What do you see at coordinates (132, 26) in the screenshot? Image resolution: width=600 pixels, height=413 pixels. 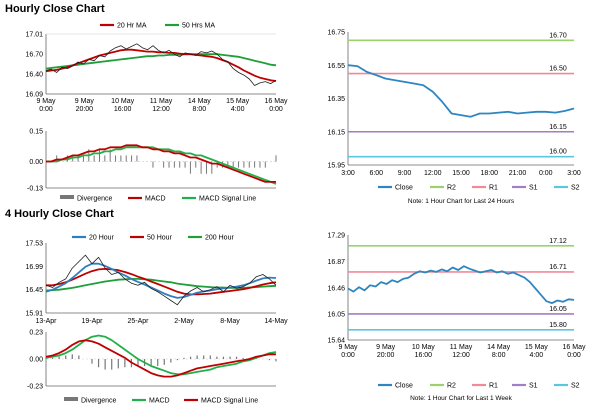 I see `hourly-ma-legend-20-label: 20 Hr MA` at bounding box center [132, 26].